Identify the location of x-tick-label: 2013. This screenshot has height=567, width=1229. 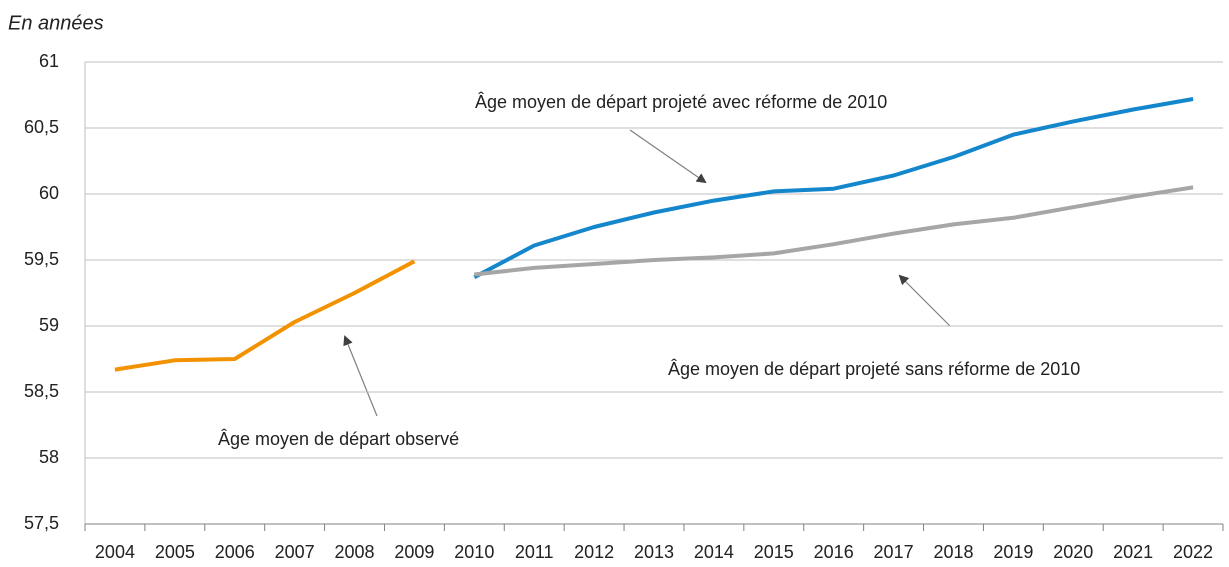
(654, 552).